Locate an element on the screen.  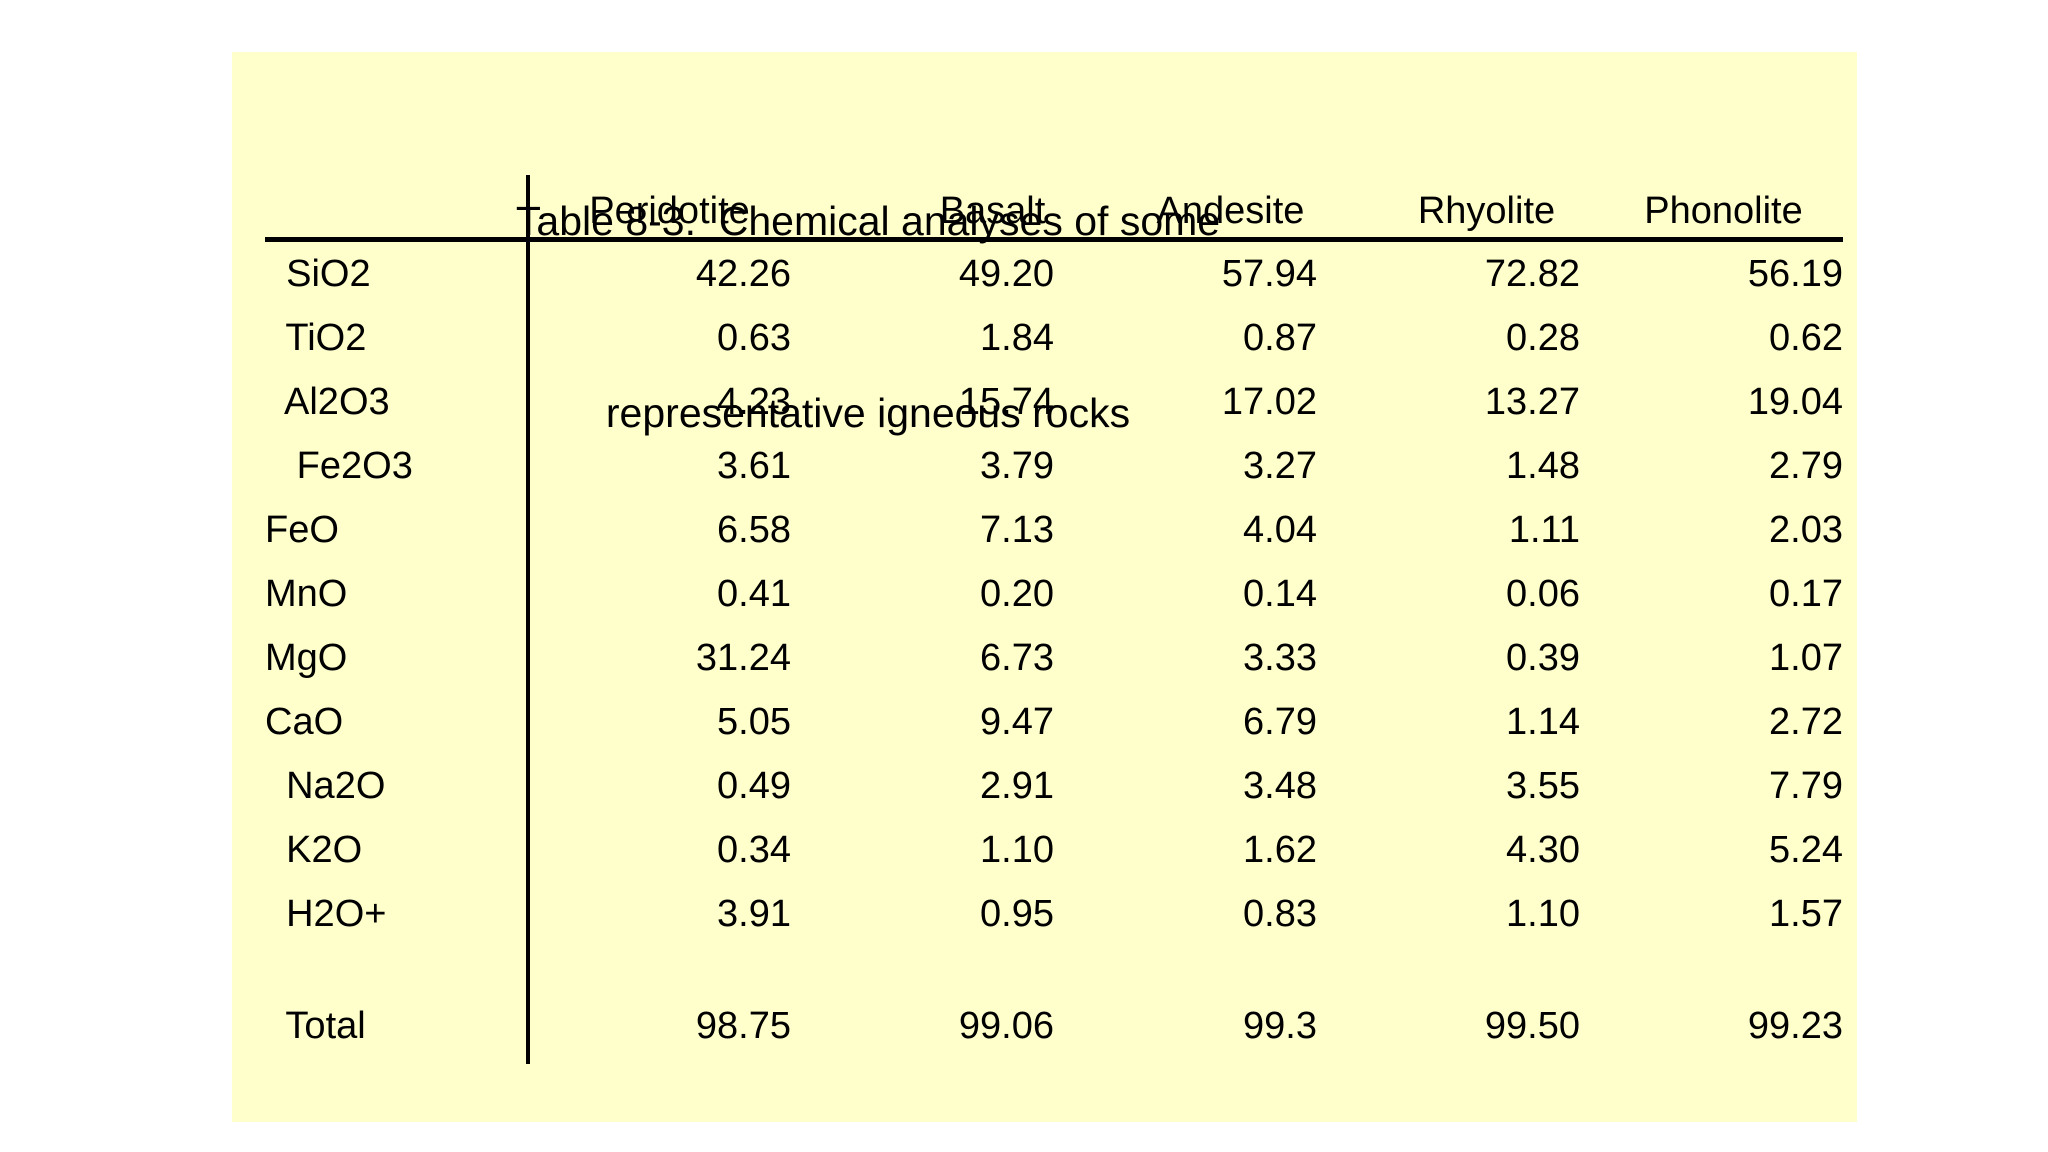
table-row-al2o3: Al2O3 4.23 15.74 17.02 13.27 19.04 is located at coordinates (1054, 402).